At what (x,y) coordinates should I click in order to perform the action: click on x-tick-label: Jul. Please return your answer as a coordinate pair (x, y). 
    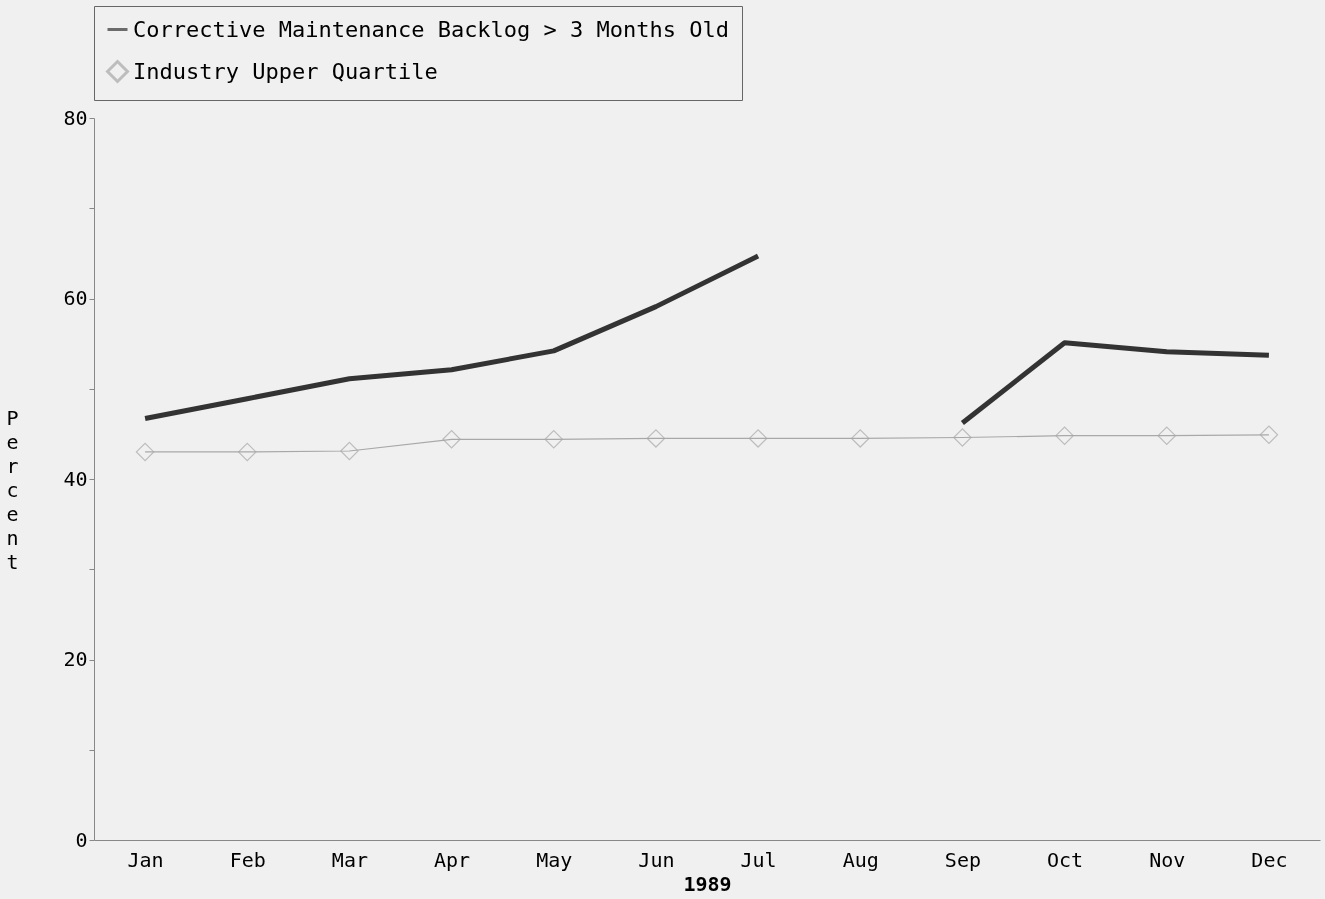
    Looking at the image, I should click on (758, 859).